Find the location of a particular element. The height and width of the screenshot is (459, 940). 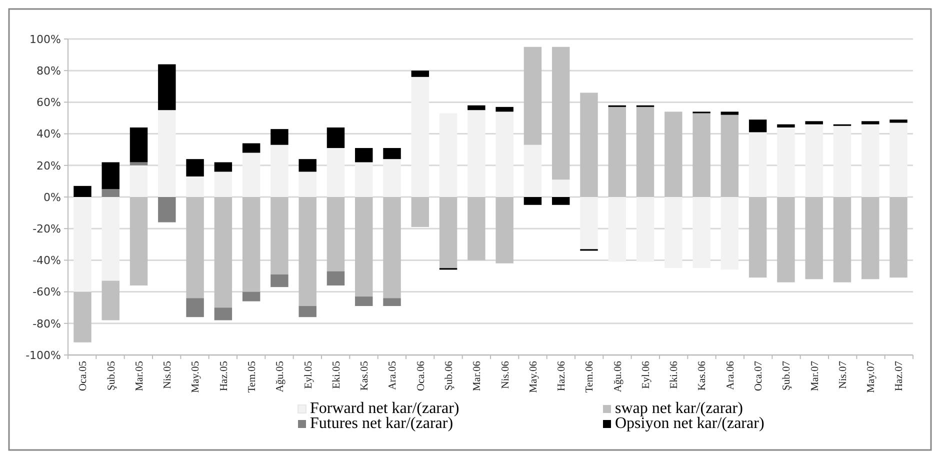

x-tick-label: Mar.07 is located at coordinates (815, 376).